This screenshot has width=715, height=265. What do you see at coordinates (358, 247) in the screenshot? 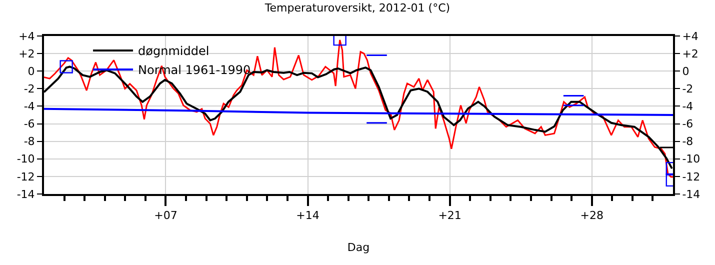
I see `x-axis-title: Dag` at bounding box center [358, 247].